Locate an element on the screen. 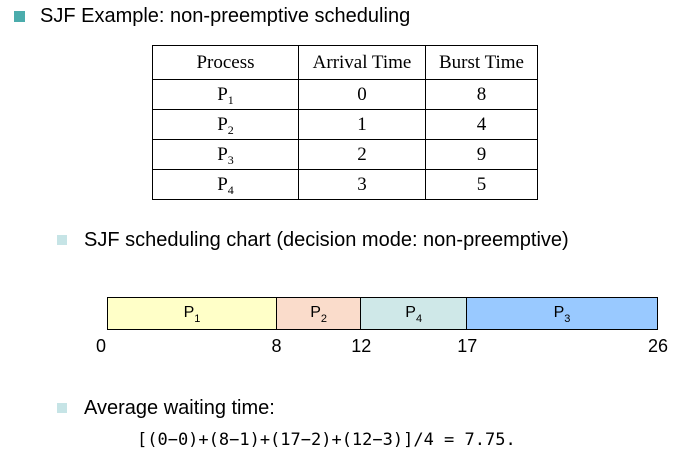 The height and width of the screenshot is (476, 680). table-row: P2 1 4 is located at coordinates (345, 124).